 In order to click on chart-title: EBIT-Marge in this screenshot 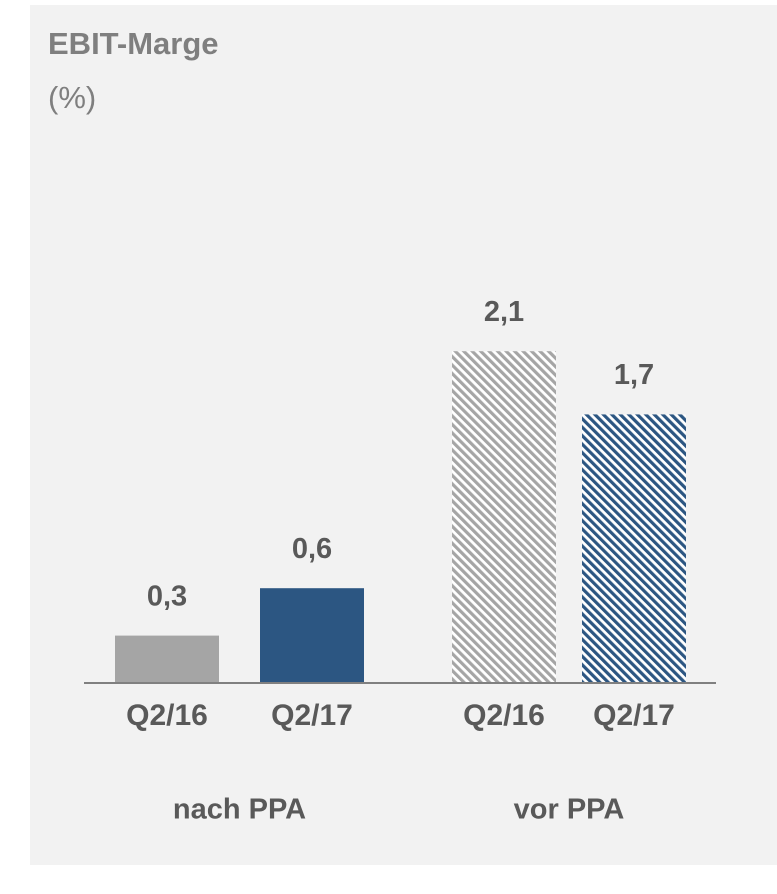, I will do `click(133, 43)`.